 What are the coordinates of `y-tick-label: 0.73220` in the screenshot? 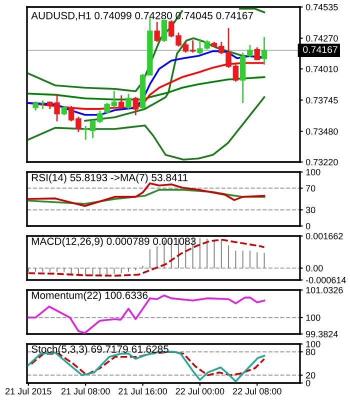 It's located at (322, 162).